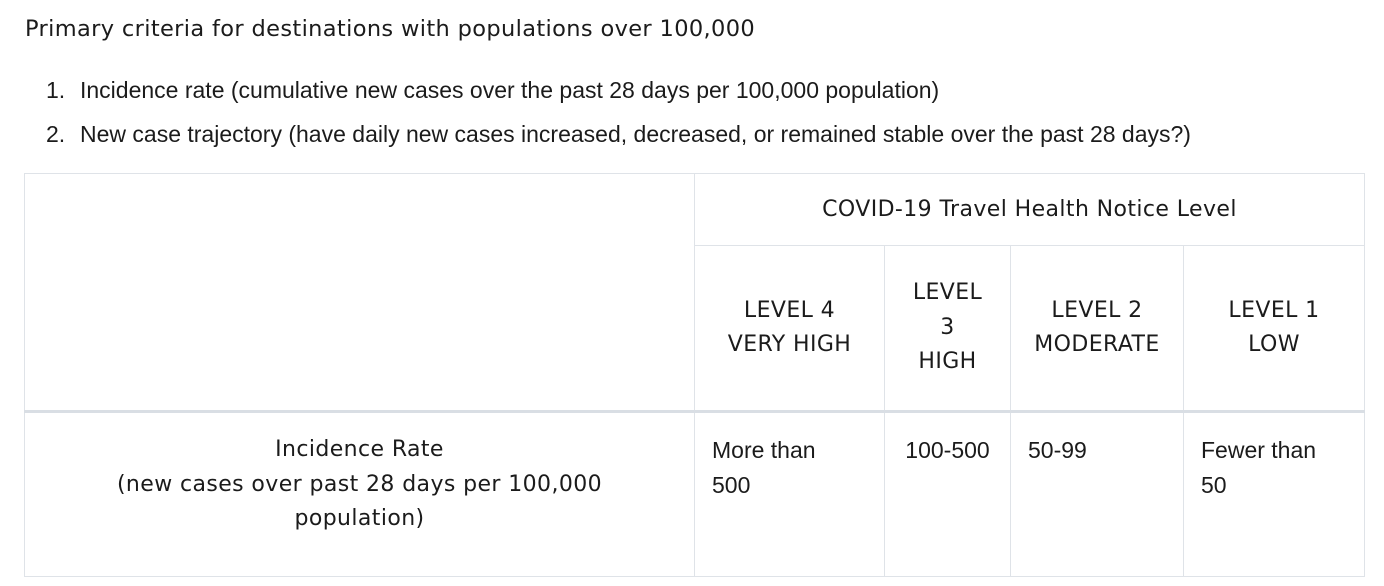 Image resolution: width=1384 pixels, height=586 pixels. Describe the element at coordinates (1274, 329) in the screenshot. I see `level-1-header: LEVEL 1 LOW` at that location.